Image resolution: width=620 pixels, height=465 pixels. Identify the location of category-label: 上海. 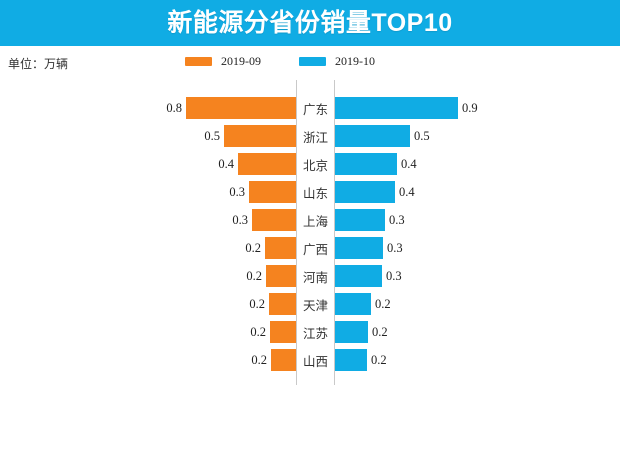
(315, 221).